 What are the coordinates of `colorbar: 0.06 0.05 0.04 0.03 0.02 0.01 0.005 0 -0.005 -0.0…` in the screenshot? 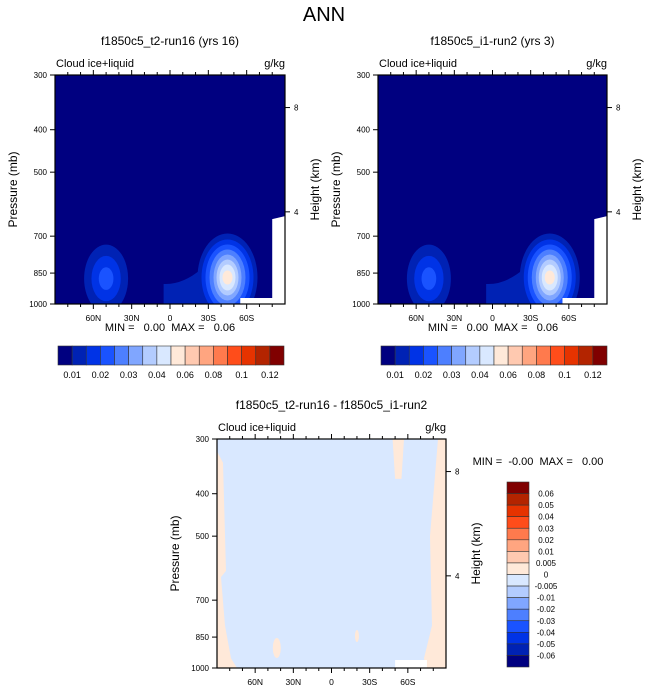 It's located at (532, 574).